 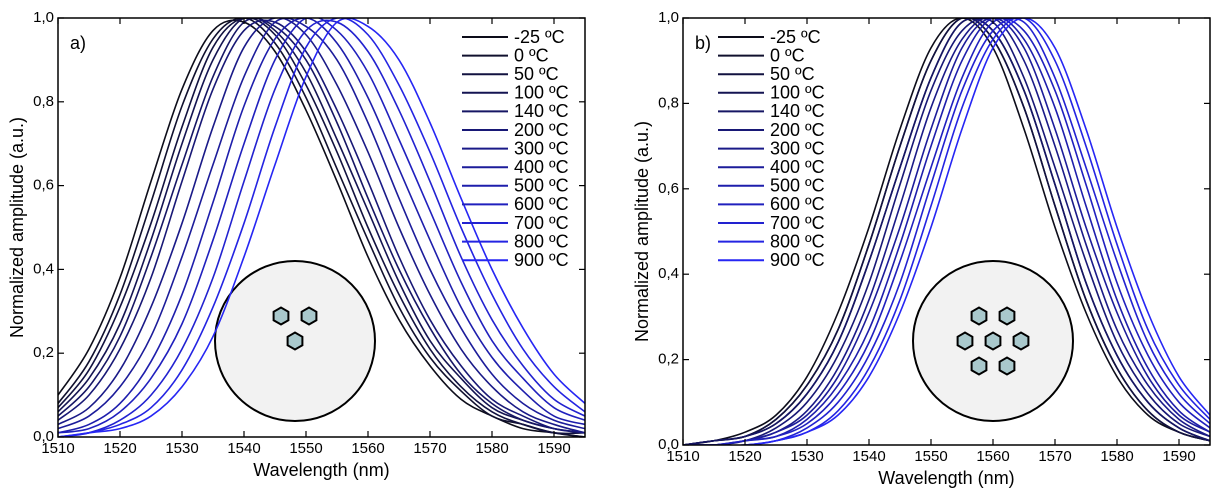 I want to click on panel-label: a), so click(x=78, y=43).